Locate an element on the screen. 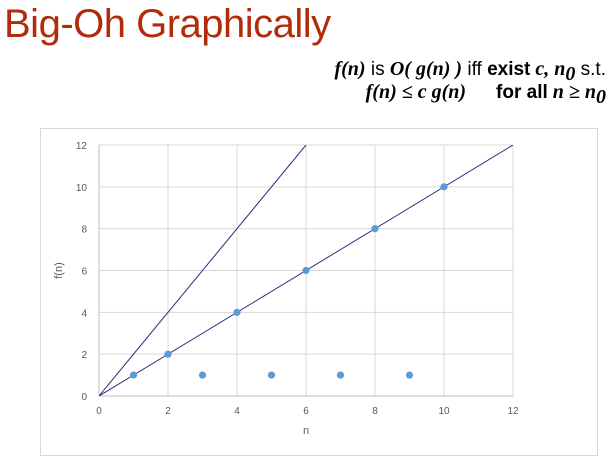  y-tick-label: 4 is located at coordinates (84, 313).